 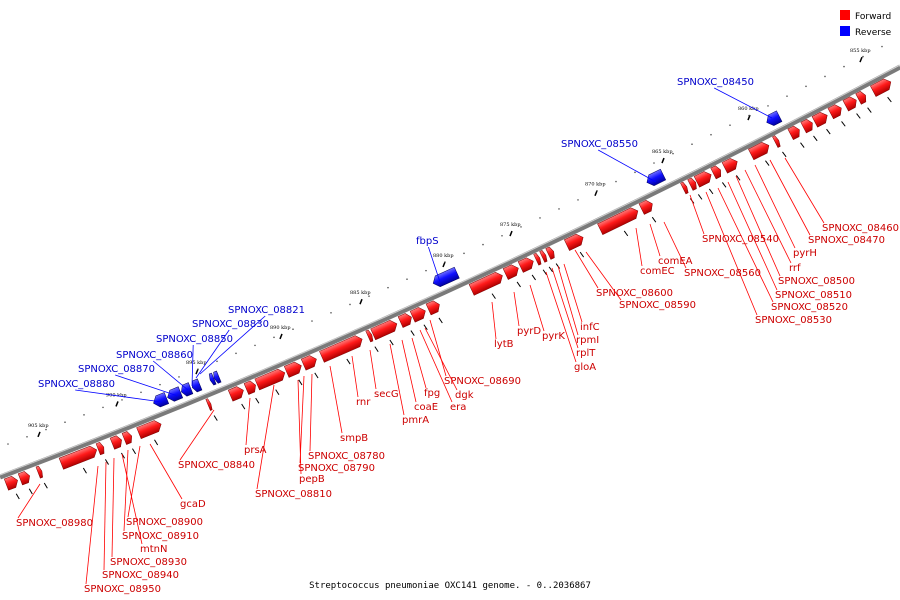 What do you see at coordinates (419, 376) in the screenshot?
I see `forward-gene-label: coaE` at bounding box center [419, 376].